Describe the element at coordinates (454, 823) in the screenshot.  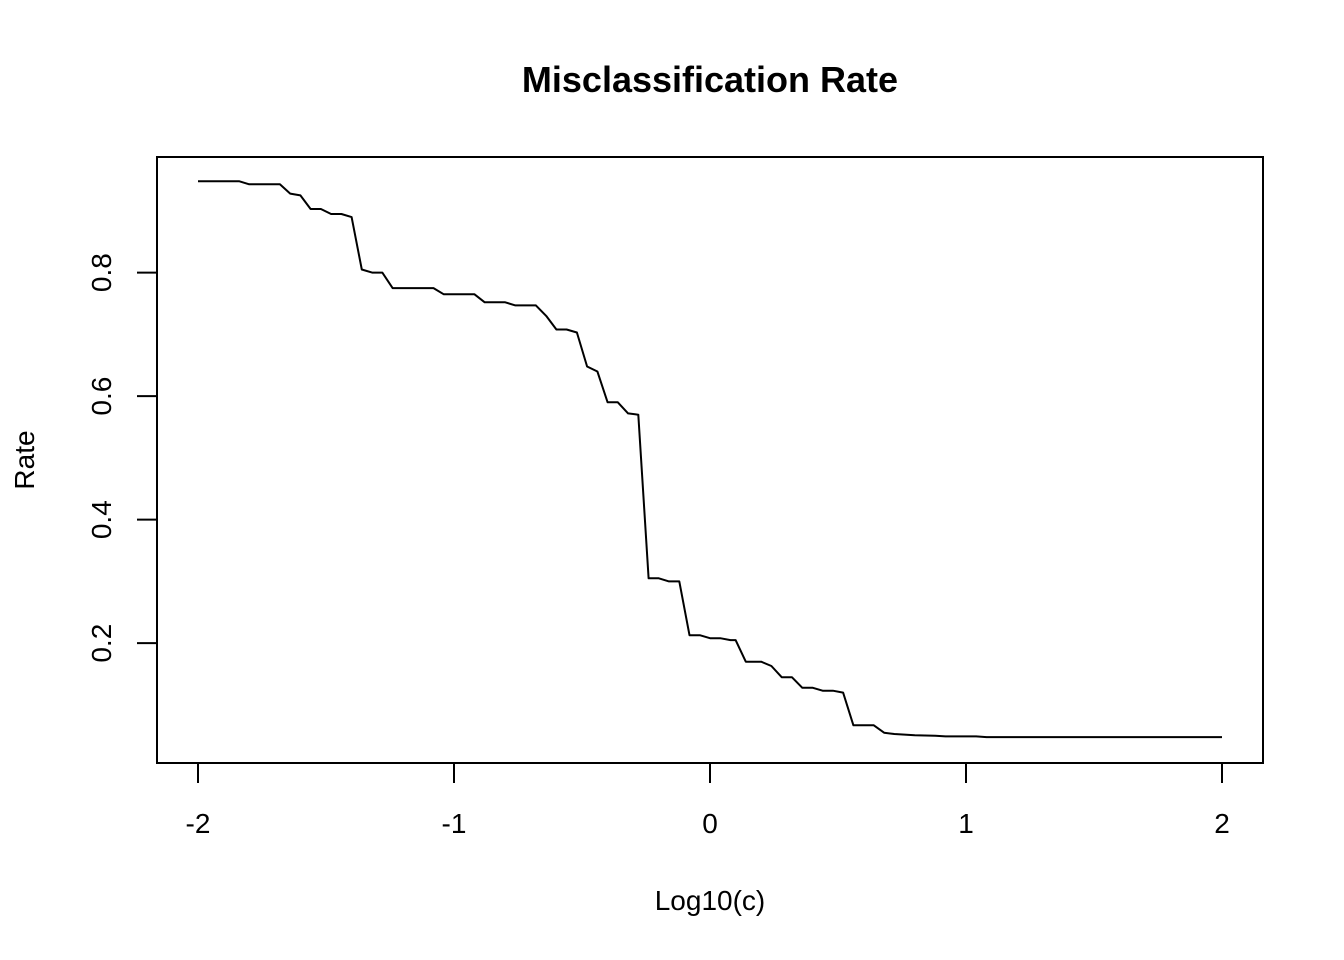
I see `x-tick-label: -1` at that location.